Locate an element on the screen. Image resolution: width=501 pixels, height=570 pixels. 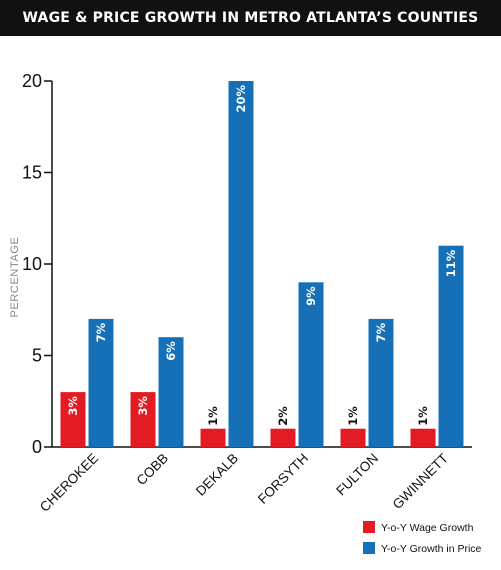
x-category-label: DEKALB is located at coordinates (217, 475).